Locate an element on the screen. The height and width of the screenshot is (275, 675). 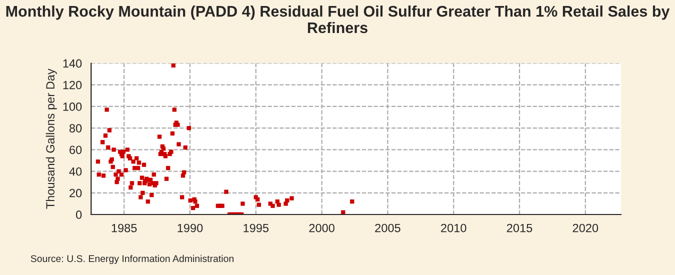
chart-title: Monthly Rocky Mountain (PADD 4) Residual Fuel Oil Sulfur Greater Than 1% Retail Sales by Refiners is located at coordinates (338, 20).